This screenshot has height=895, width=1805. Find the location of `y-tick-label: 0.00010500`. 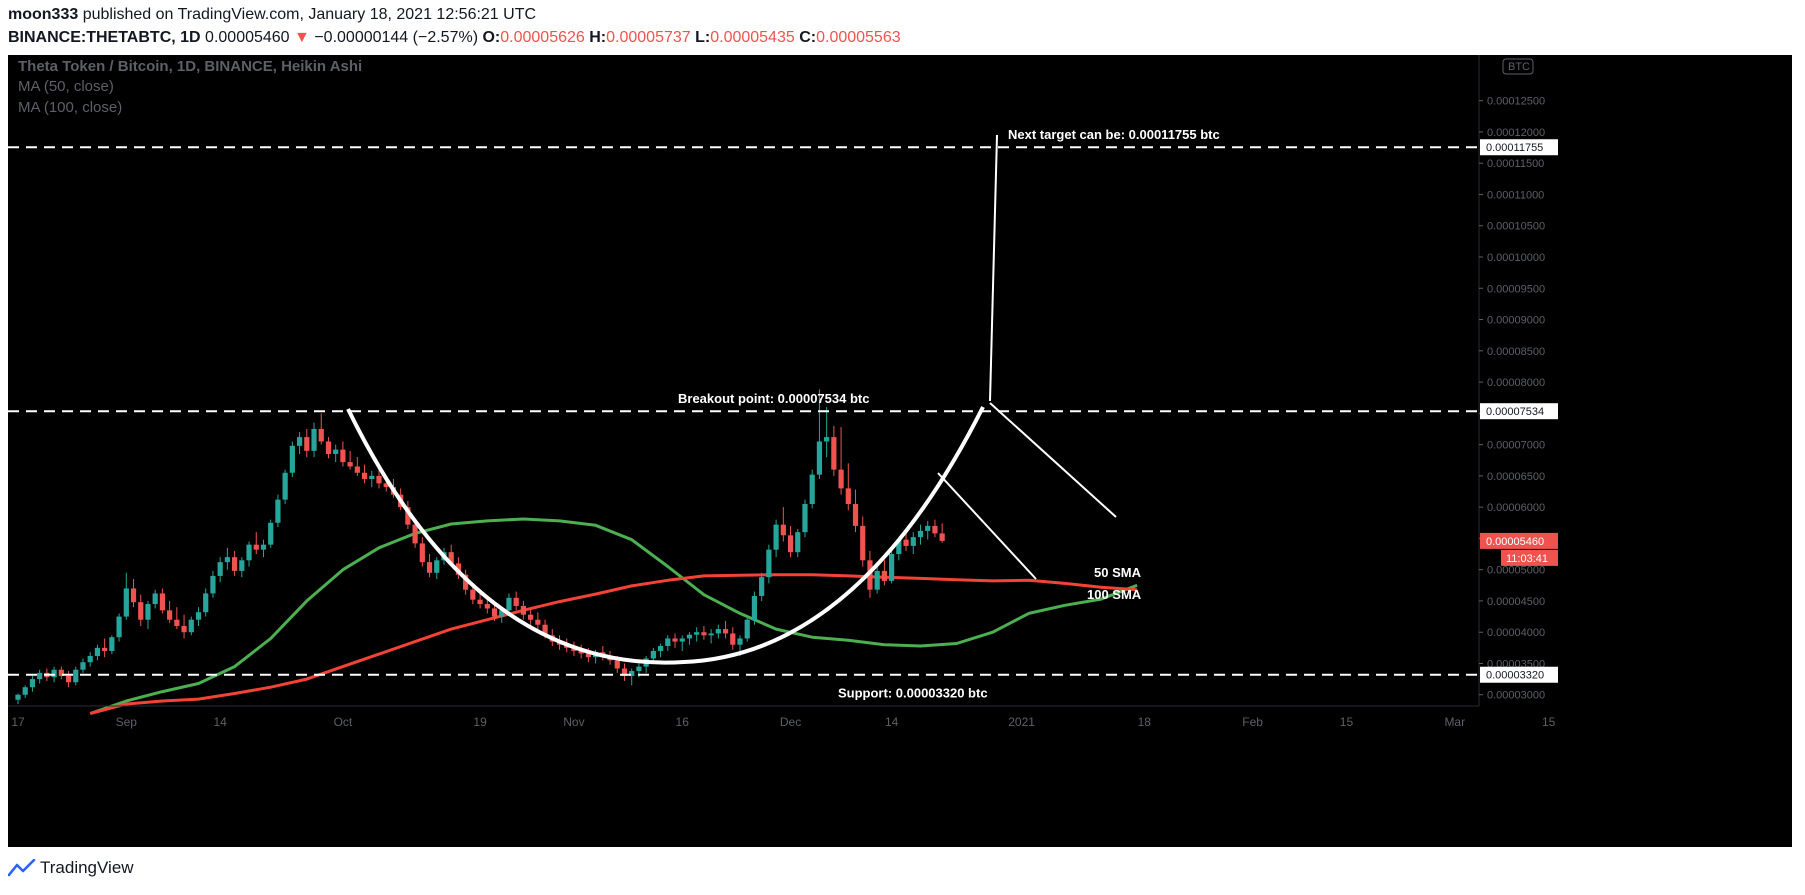

y-tick-label: 0.00010500 is located at coordinates (1516, 227).